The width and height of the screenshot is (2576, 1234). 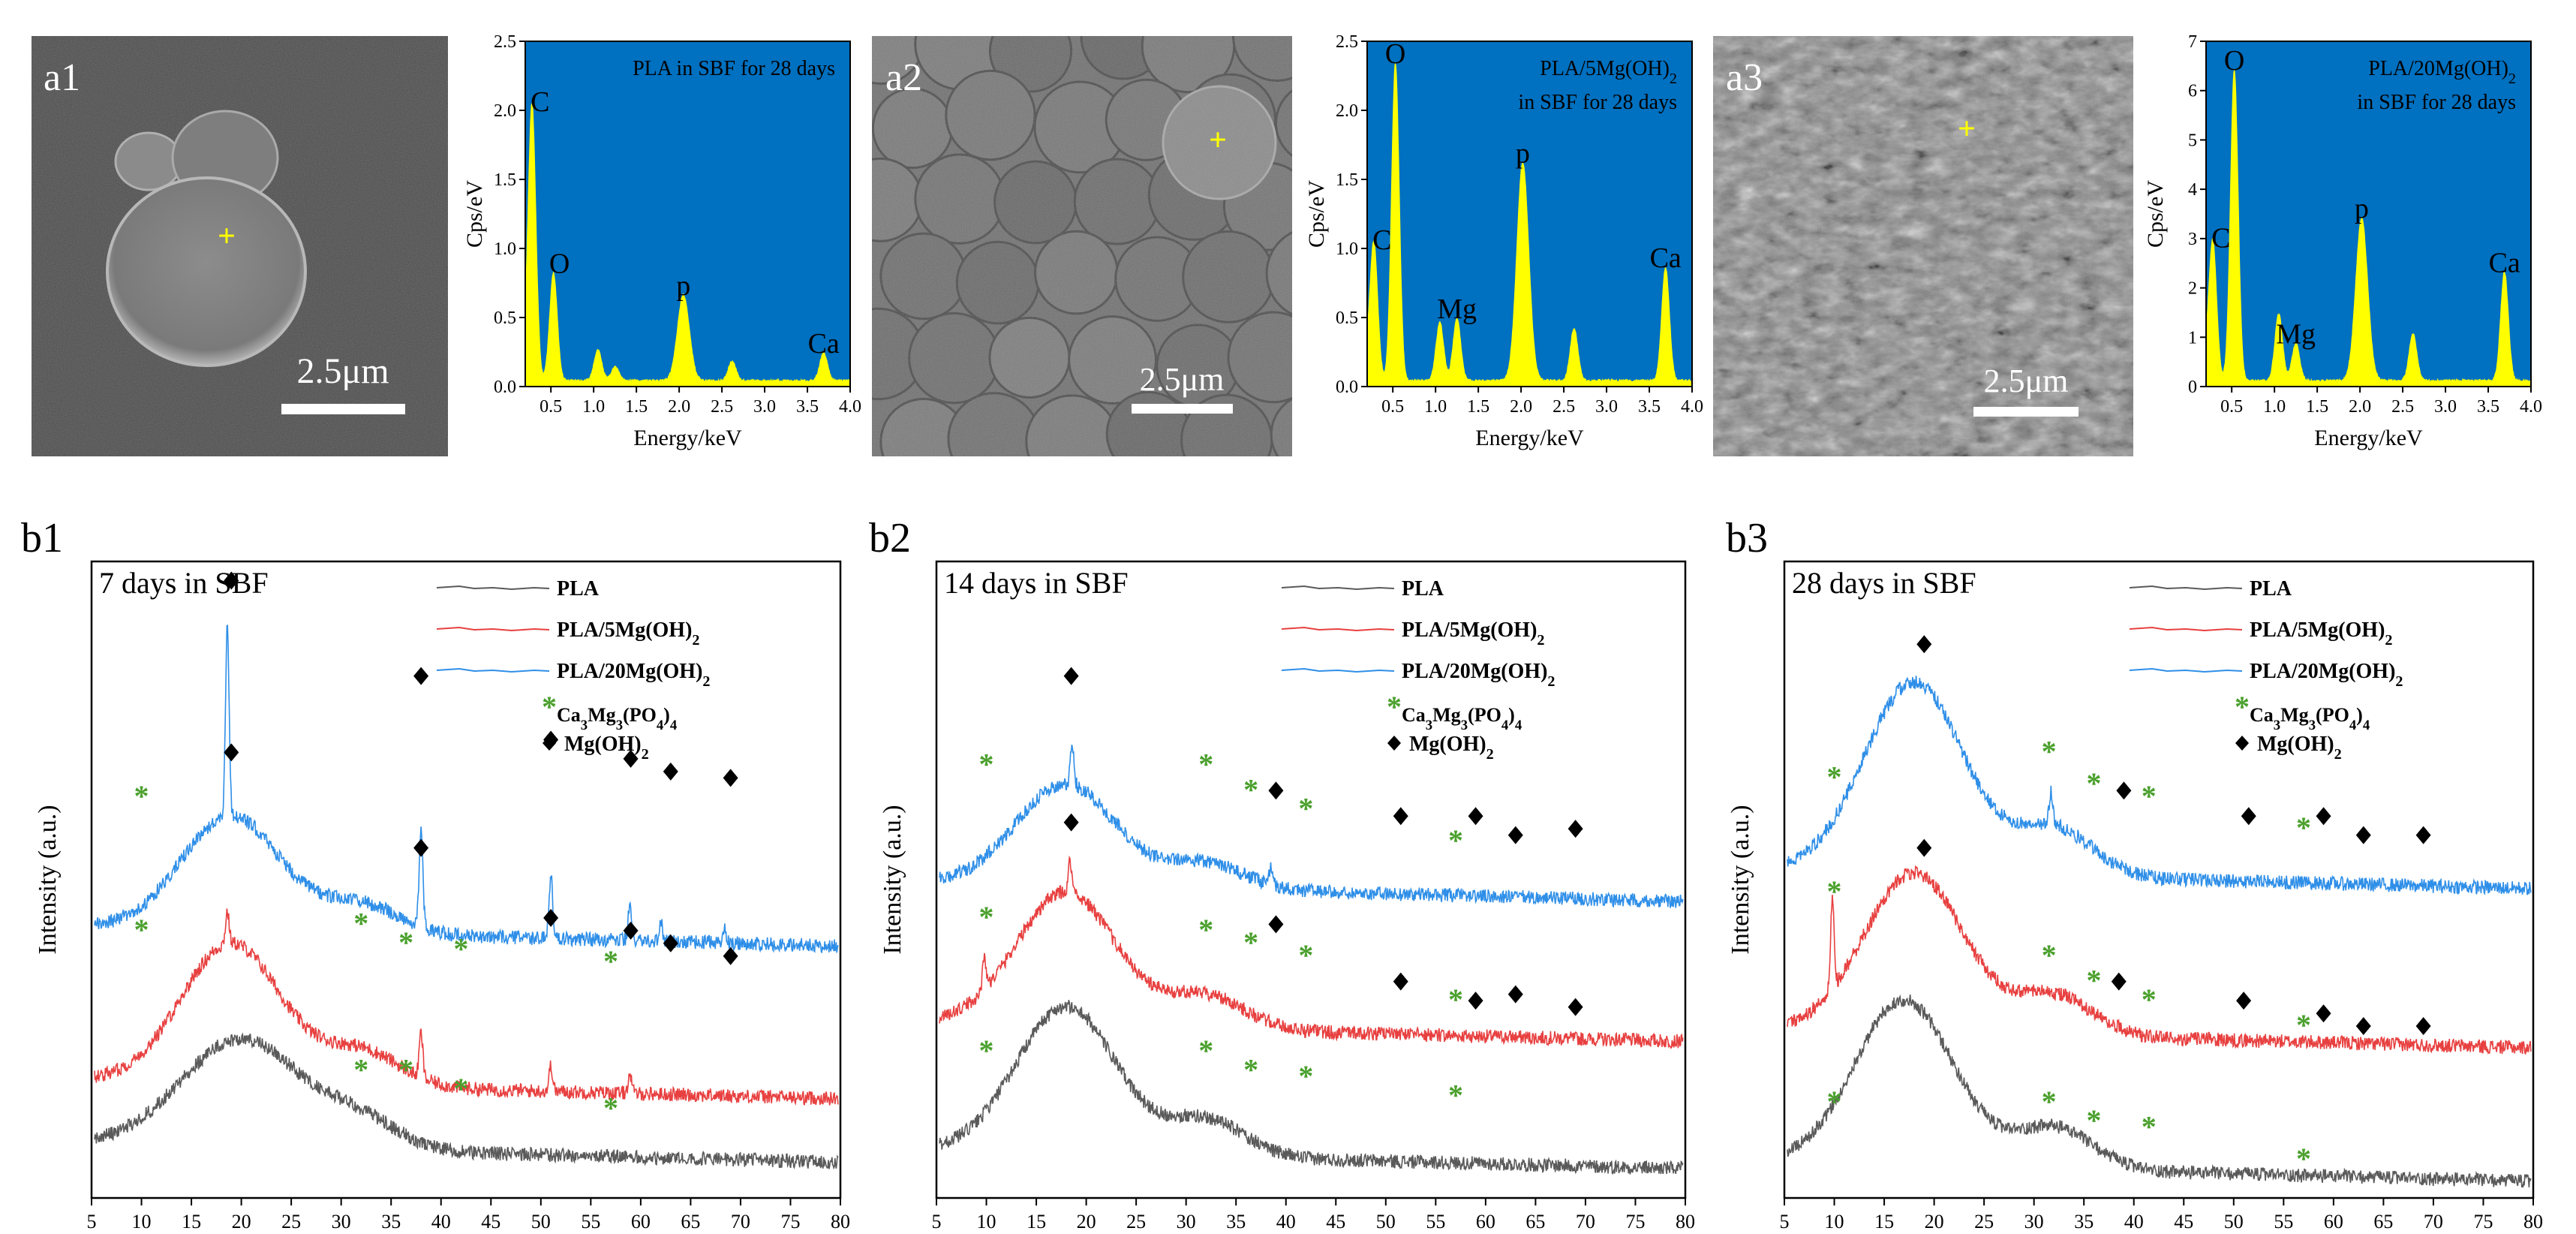 What do you see at coordinates (1462, 718) in the screenshot?
I see `legend-label: Ca3Mg3(PO4)4` at bounding box center [1462, 718].